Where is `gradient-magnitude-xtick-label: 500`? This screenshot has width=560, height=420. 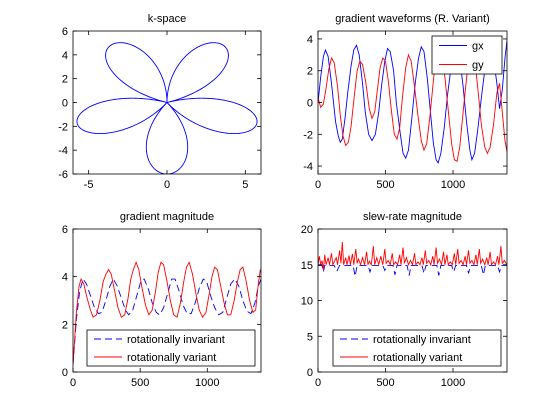 gradient-magnitude-xtick-label: 500 is located at coordinates (140, 383).